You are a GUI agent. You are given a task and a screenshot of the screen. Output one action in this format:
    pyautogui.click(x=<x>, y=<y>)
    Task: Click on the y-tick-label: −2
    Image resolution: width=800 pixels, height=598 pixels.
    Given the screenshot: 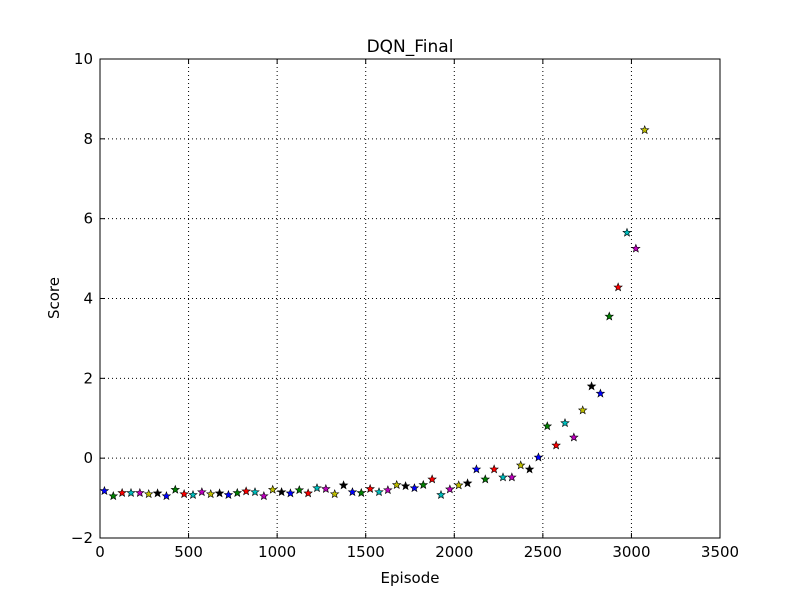 What is the action you would take?
    pyautogui.click(x=82, y=538)
    